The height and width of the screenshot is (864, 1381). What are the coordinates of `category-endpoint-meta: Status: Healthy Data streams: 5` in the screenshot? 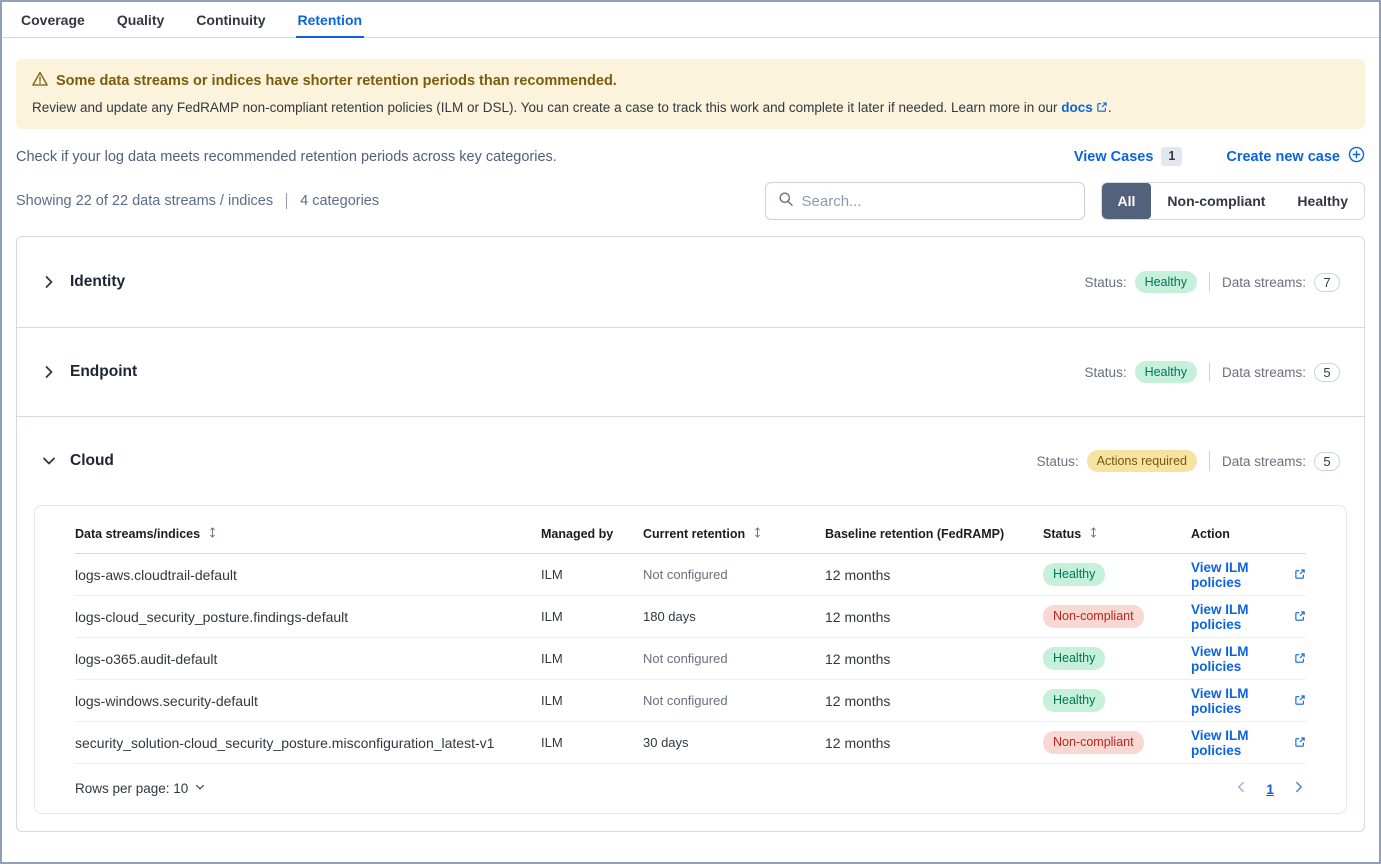 It's located at (1212, 372).